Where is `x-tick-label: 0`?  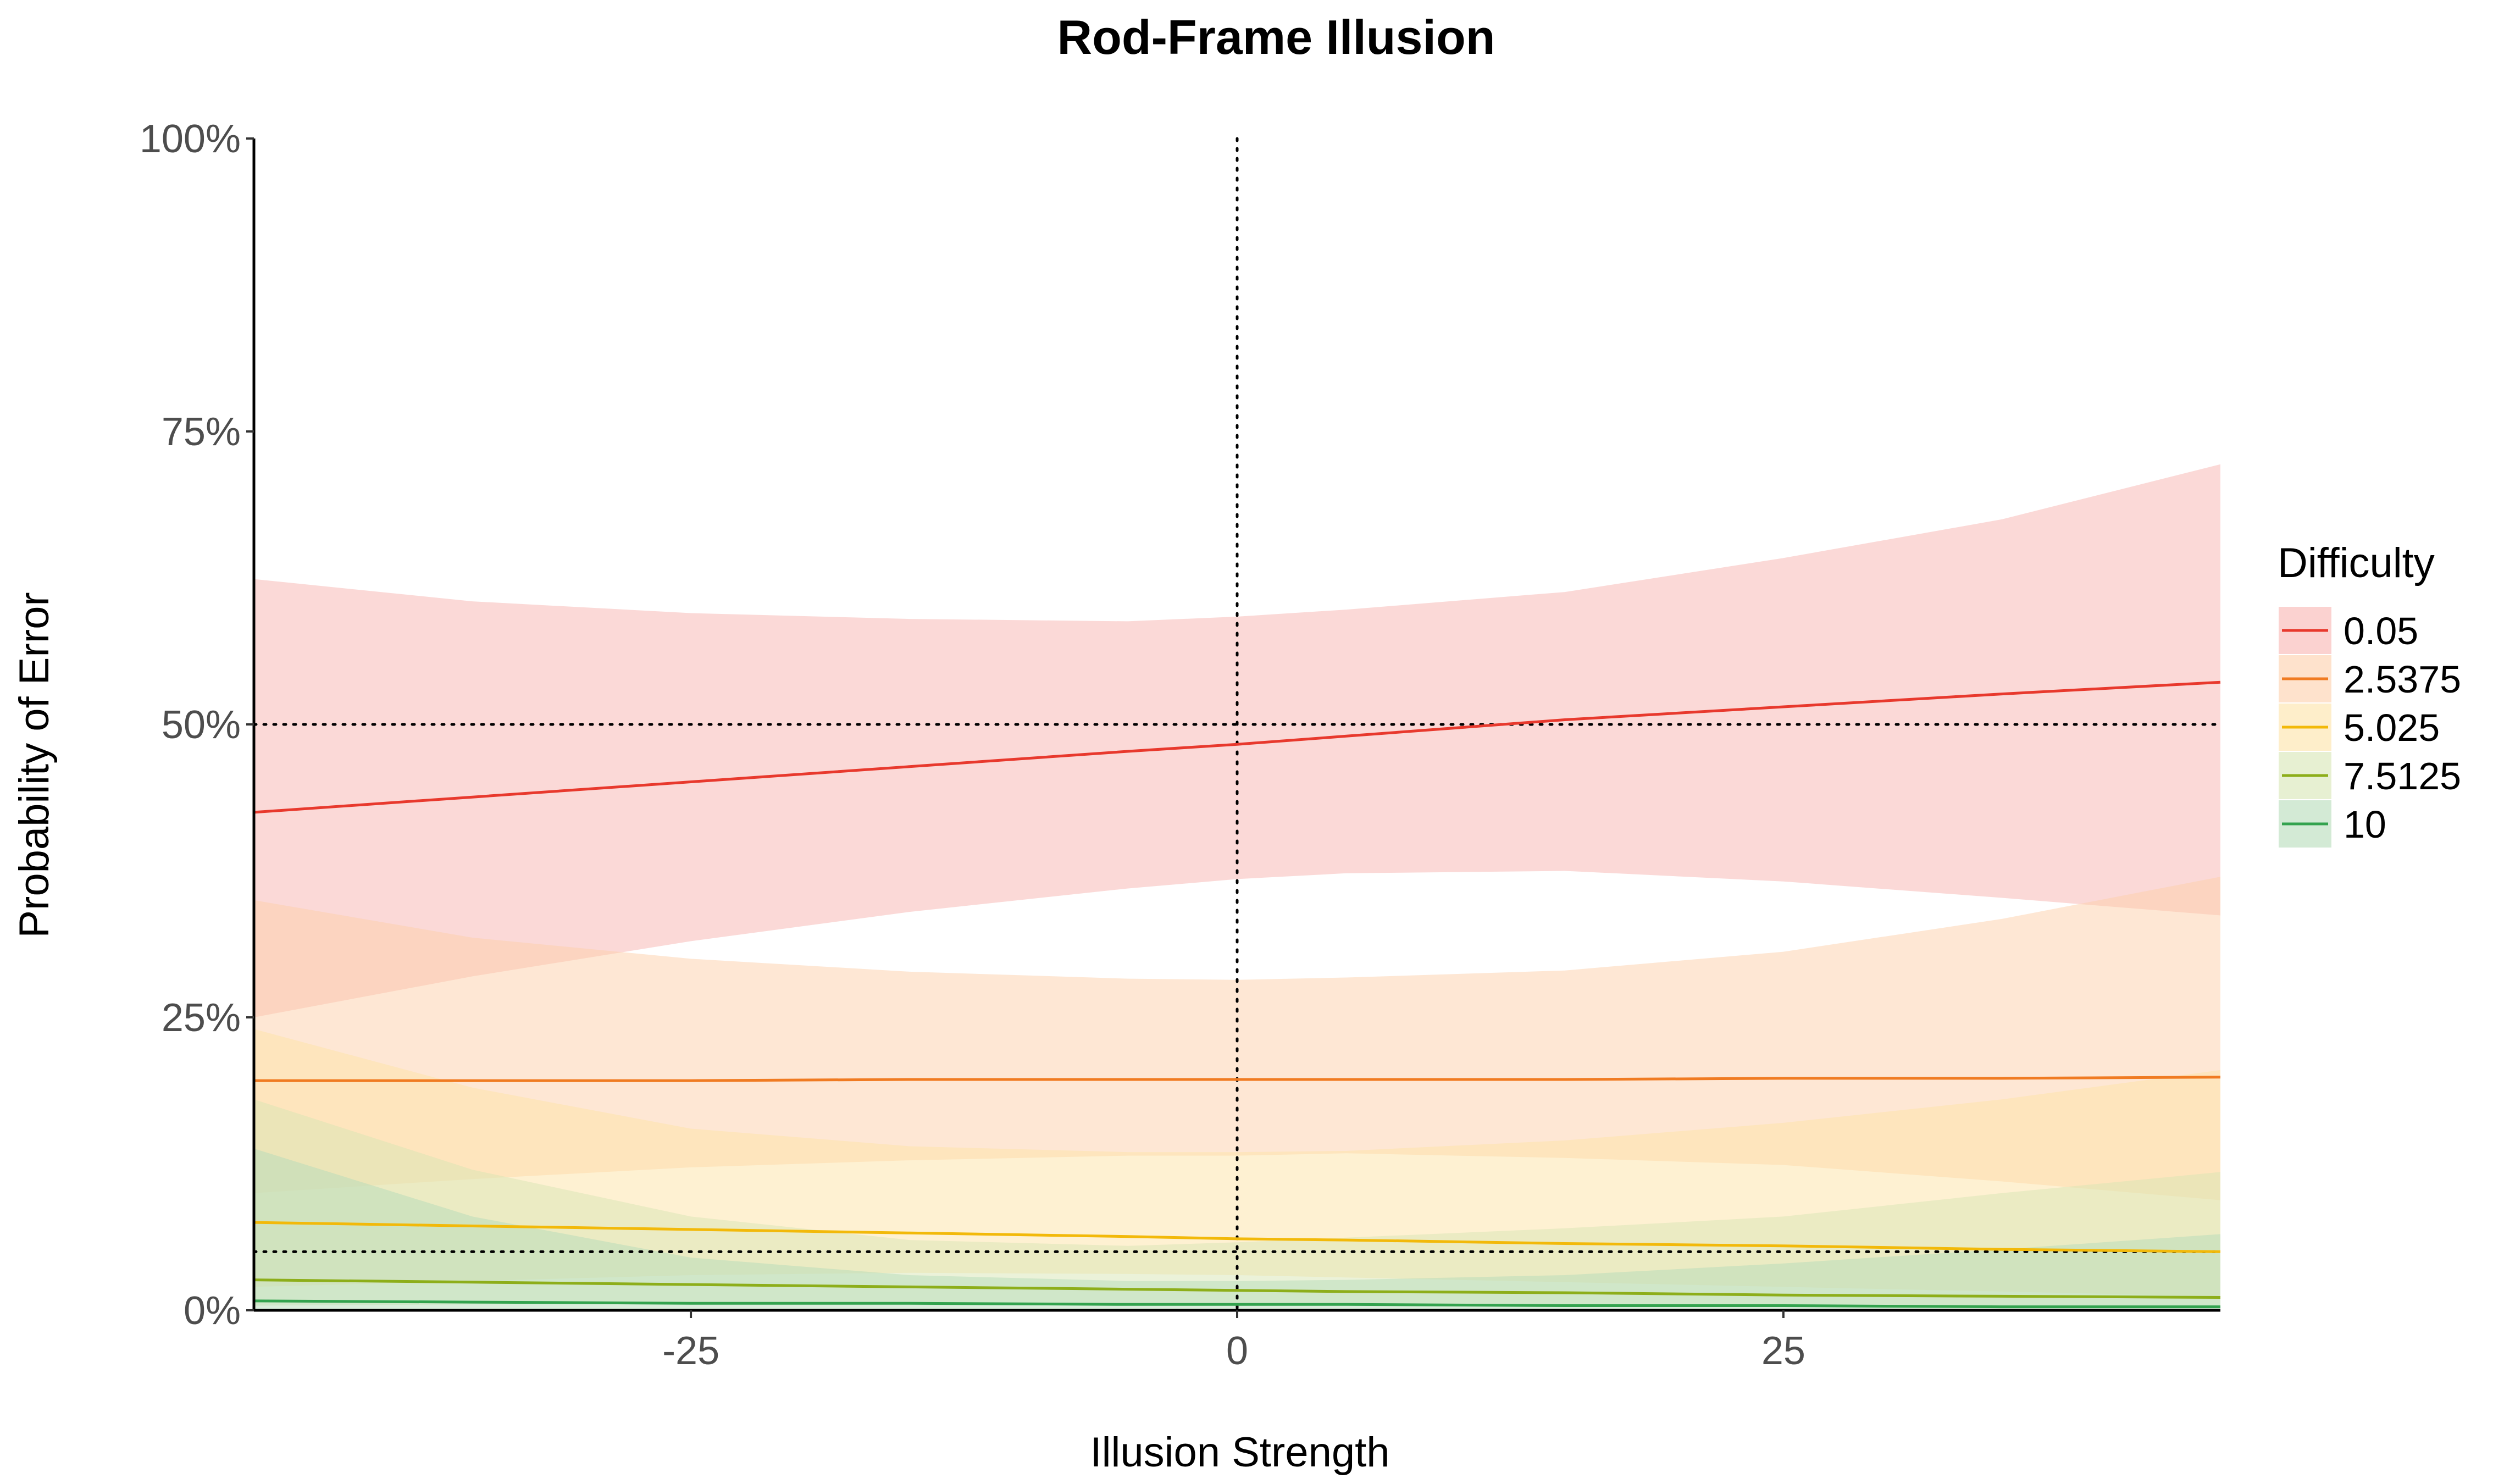 x-tick-label: 0 is located at coordinates (1237, 1351).